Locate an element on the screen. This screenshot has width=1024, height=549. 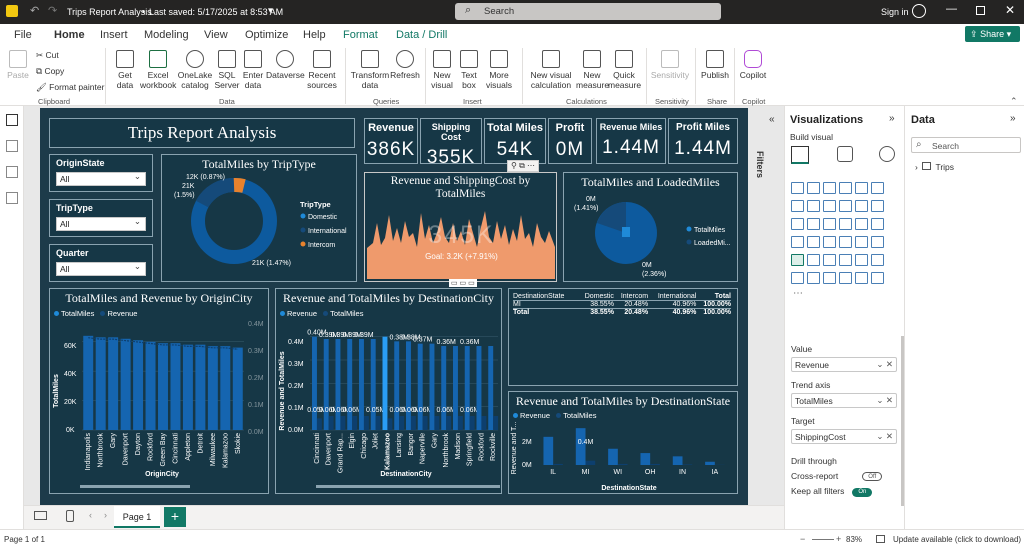
pie-icon is located at coordinates (845, 224).